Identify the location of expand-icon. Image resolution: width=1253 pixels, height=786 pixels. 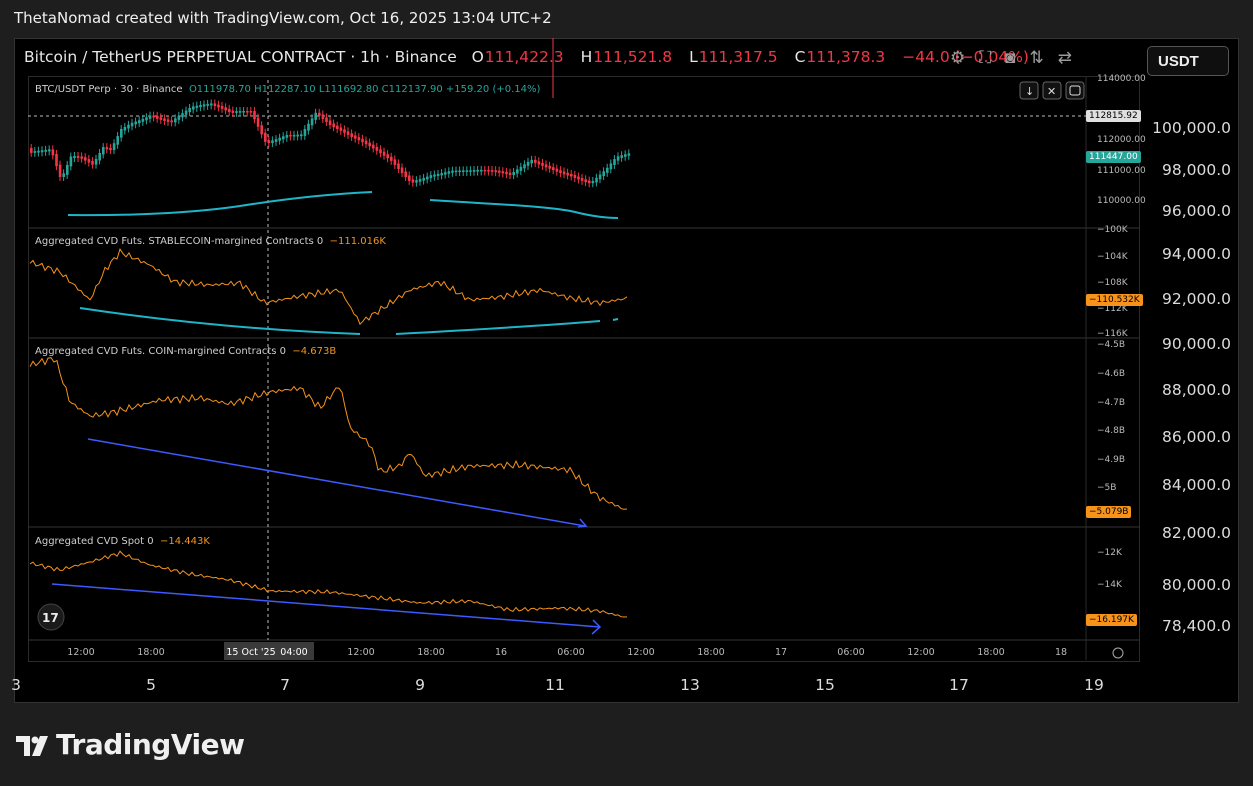
(1052, 90).